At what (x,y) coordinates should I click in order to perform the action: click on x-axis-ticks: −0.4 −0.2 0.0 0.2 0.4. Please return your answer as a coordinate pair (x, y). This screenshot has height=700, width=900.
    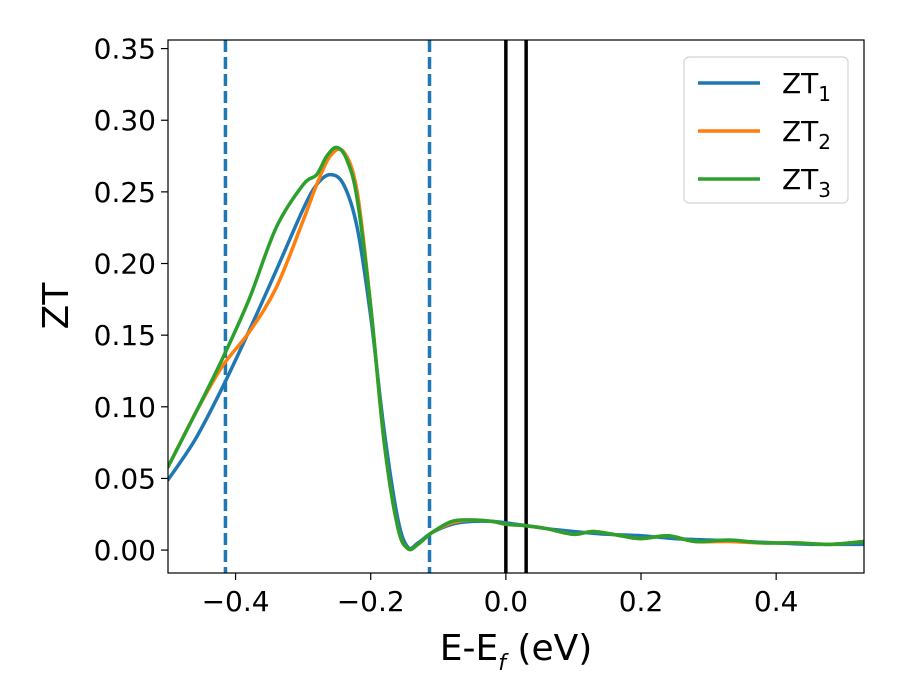
    Looking at the image, I should click on (500, 595).